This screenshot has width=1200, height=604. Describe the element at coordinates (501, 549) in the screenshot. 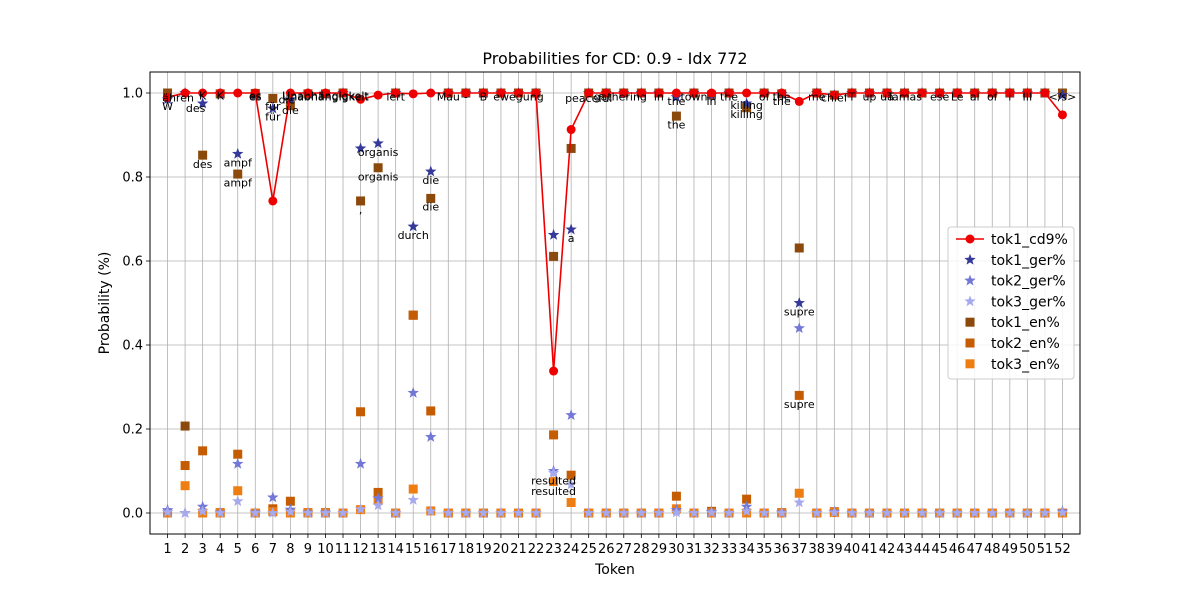

I see `x-tick-label: 20` at that location.